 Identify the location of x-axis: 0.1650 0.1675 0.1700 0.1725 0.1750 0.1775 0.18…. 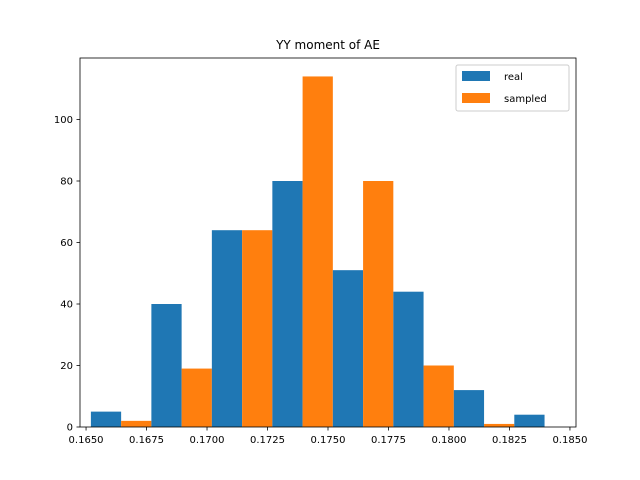
(328, 436).